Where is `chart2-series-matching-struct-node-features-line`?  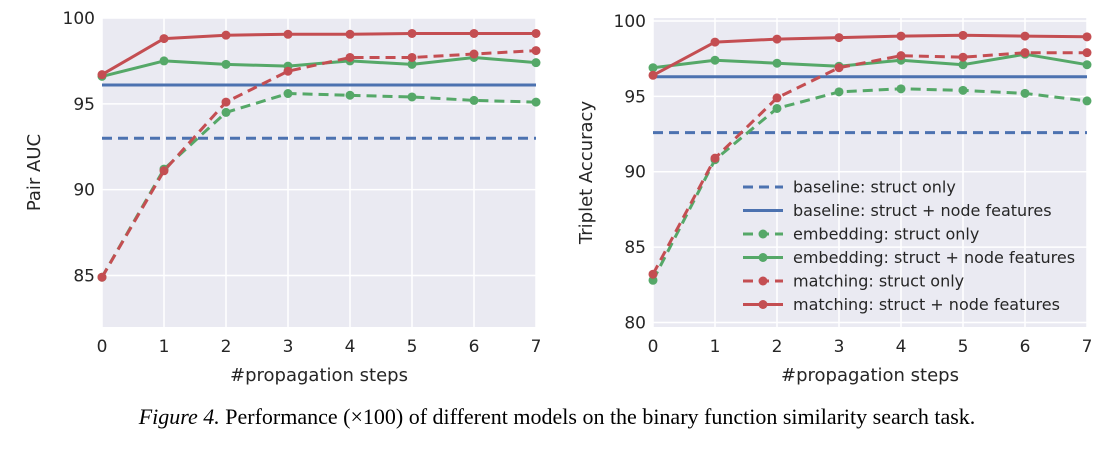
chart2-series-matching-struct-node-features-line is located at coordinates (870, 55).